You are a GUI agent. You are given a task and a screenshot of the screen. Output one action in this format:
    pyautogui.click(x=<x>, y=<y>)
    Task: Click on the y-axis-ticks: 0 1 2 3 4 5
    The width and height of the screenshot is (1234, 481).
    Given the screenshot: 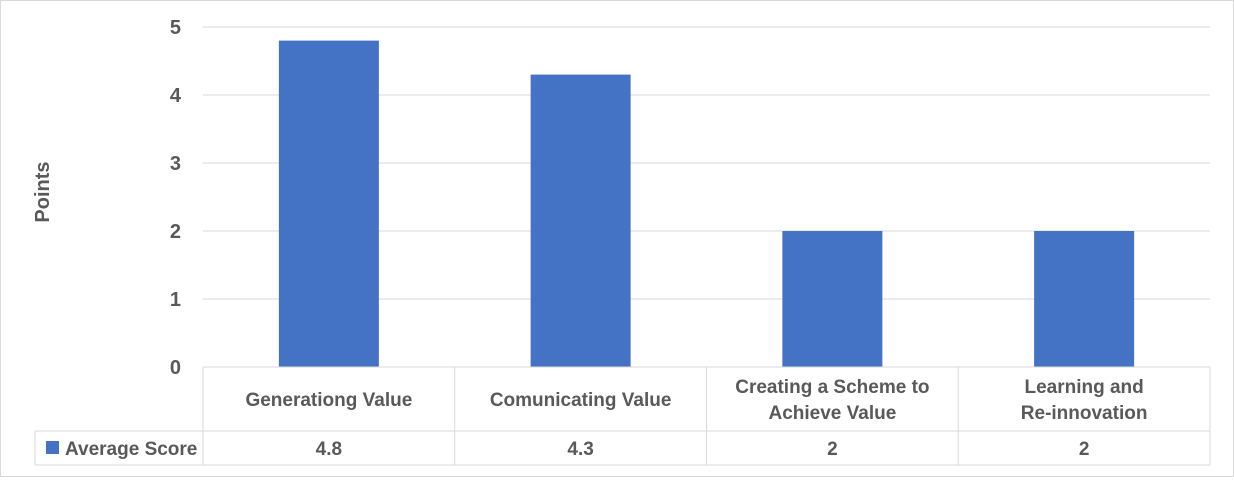 What is the action you would take?
    pyautogui.click(x=176, y=198)
    